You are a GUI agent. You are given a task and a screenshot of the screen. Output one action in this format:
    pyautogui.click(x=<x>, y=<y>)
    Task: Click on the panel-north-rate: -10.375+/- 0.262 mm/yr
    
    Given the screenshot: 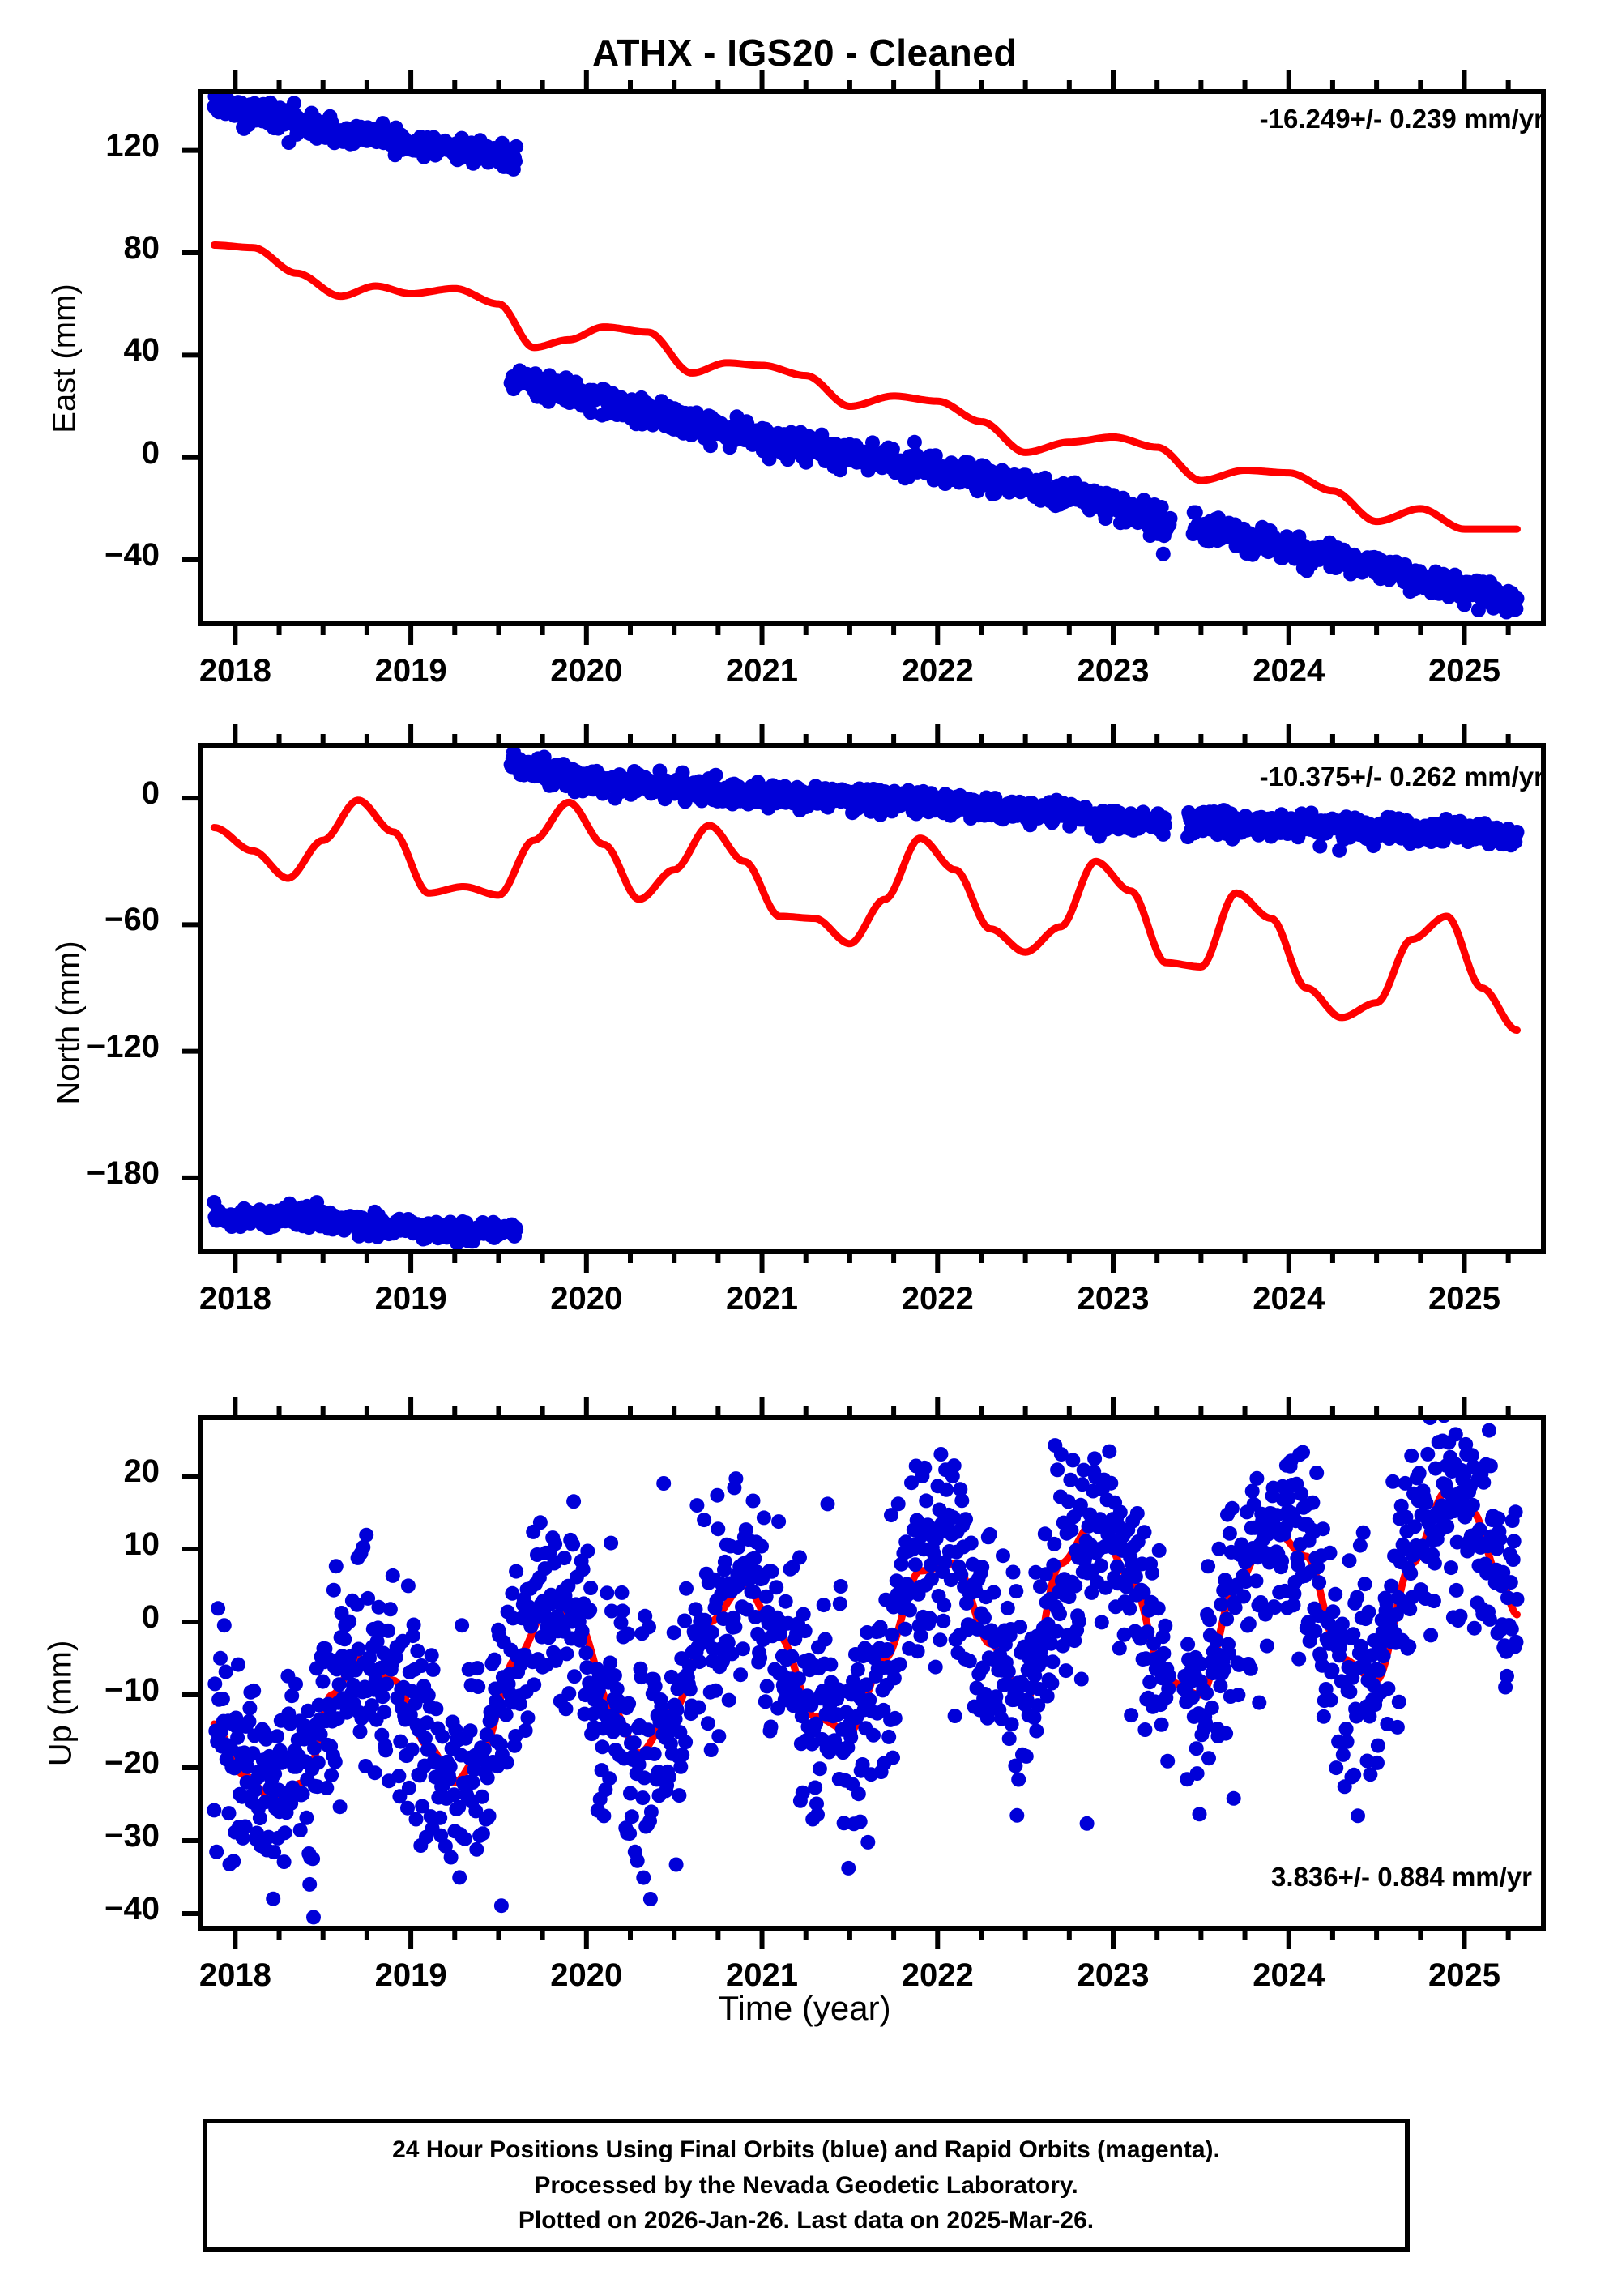 What is the action you would take?
    pyautogui.click(x=1401, y=777)
    